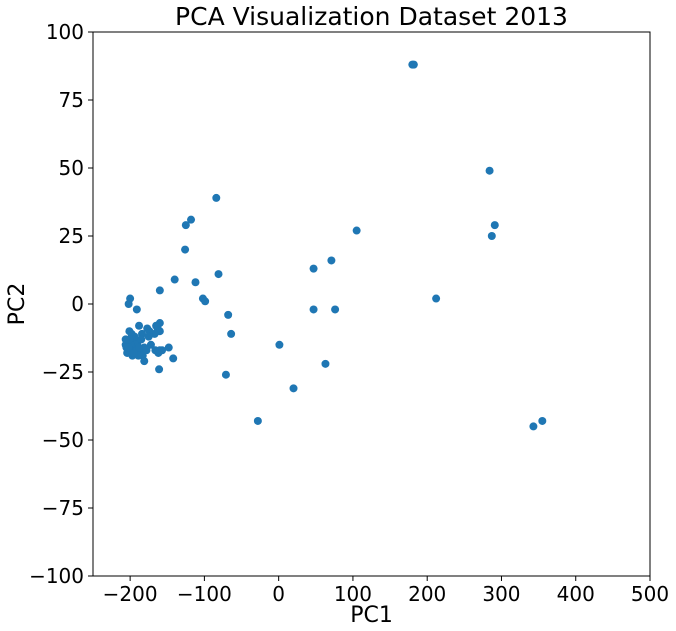  What do you see at coordinates (650, 594) in the screenshot?
I see `x-tick-label: 500` at bounding box center [650, 594].